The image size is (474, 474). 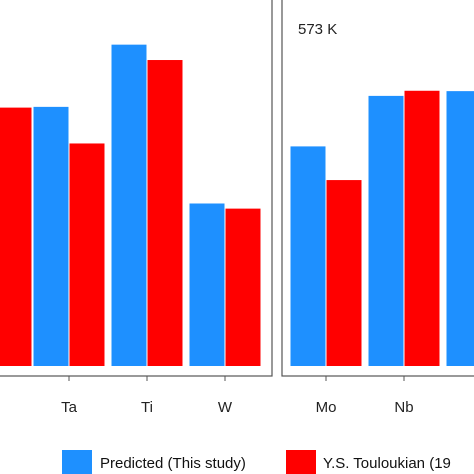 What do you see at coordinates (387, 463) in the screenshot?
I see `legend-label-reference: Y.S. Touloukian (19` at bounding box center [387, 463].